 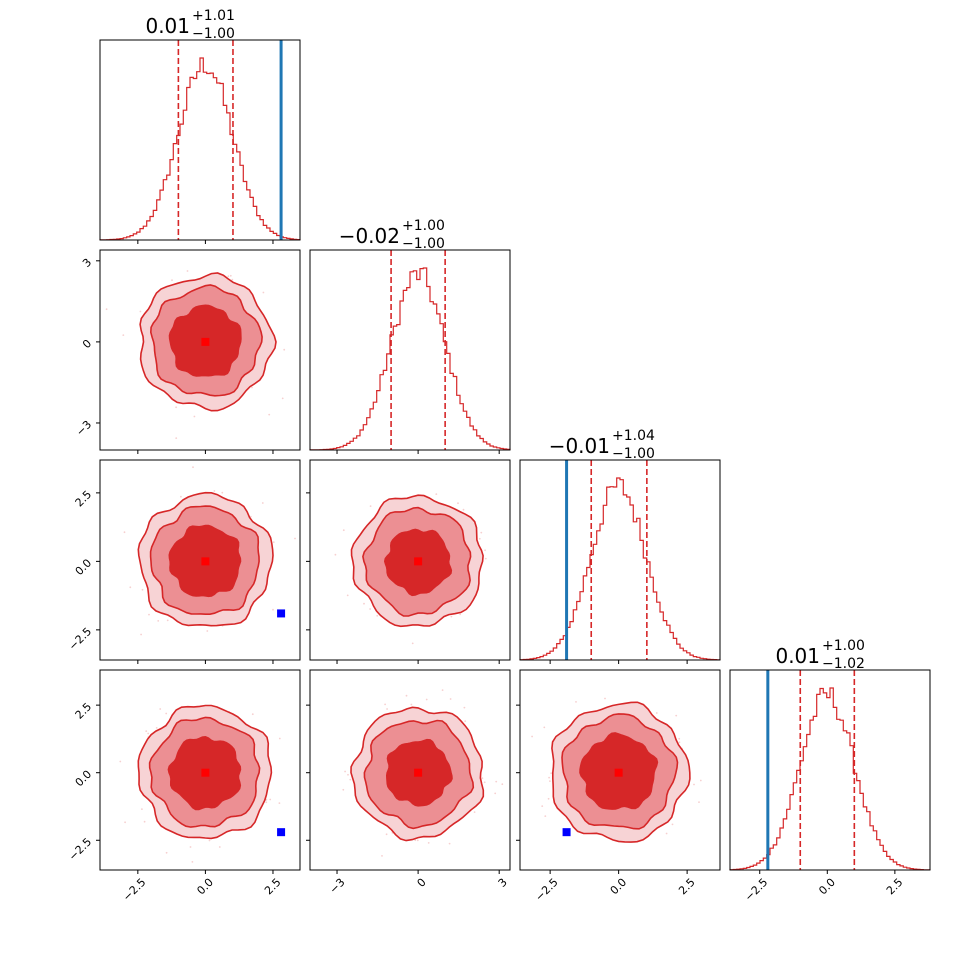 What do you see at coordinates (213, 16) in the screenshot?
I see `title-plus: +1.01` at bounding box center [213, 16].